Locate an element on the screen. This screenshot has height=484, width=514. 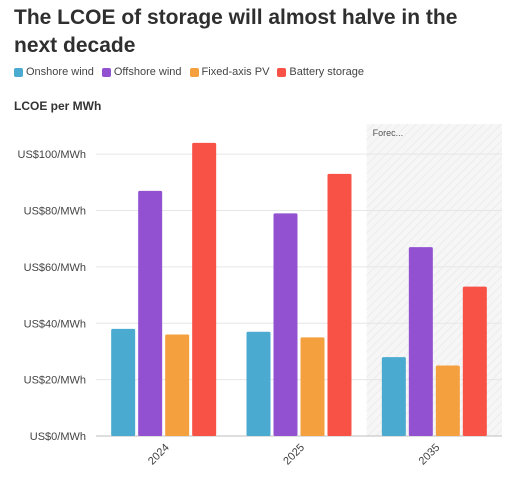
legend-item-onshore-wind: Onshore wind is located at coordinates (54, 72).